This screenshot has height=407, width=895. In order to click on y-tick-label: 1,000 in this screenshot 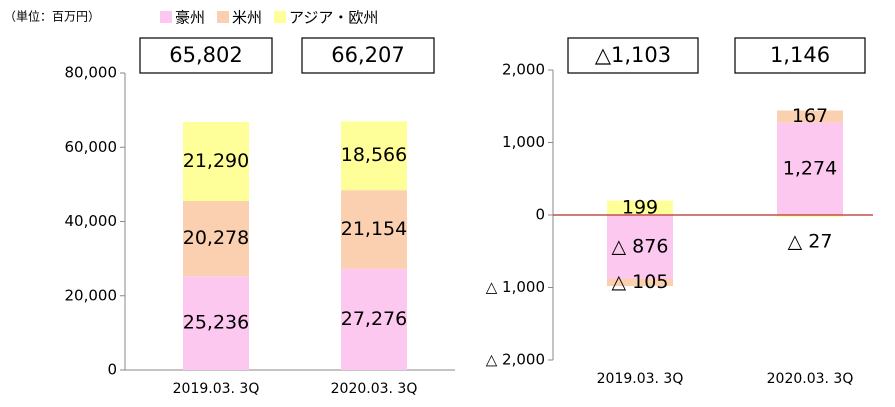, I will do `click(523, 142)`.